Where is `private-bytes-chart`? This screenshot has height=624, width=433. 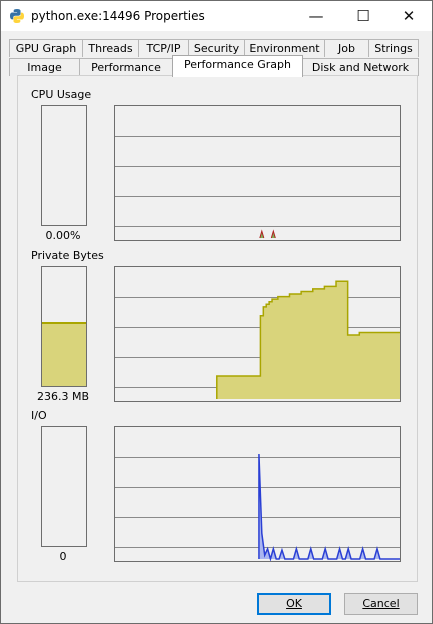
private-bytes-chart is located at coordinates (257, 339).